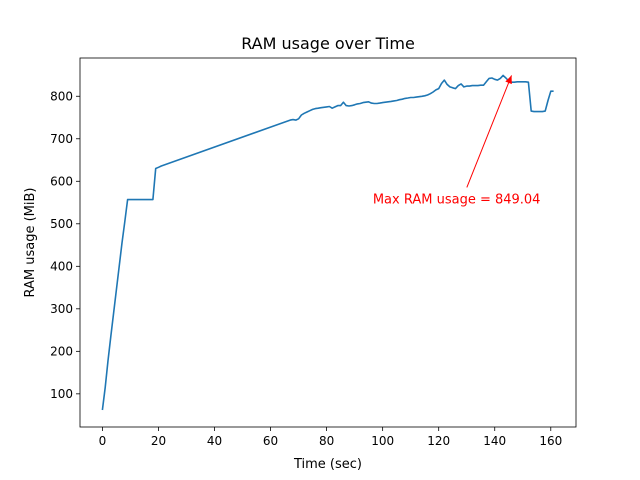  I want to click on annotation-arrow-head, so click(508, 80).